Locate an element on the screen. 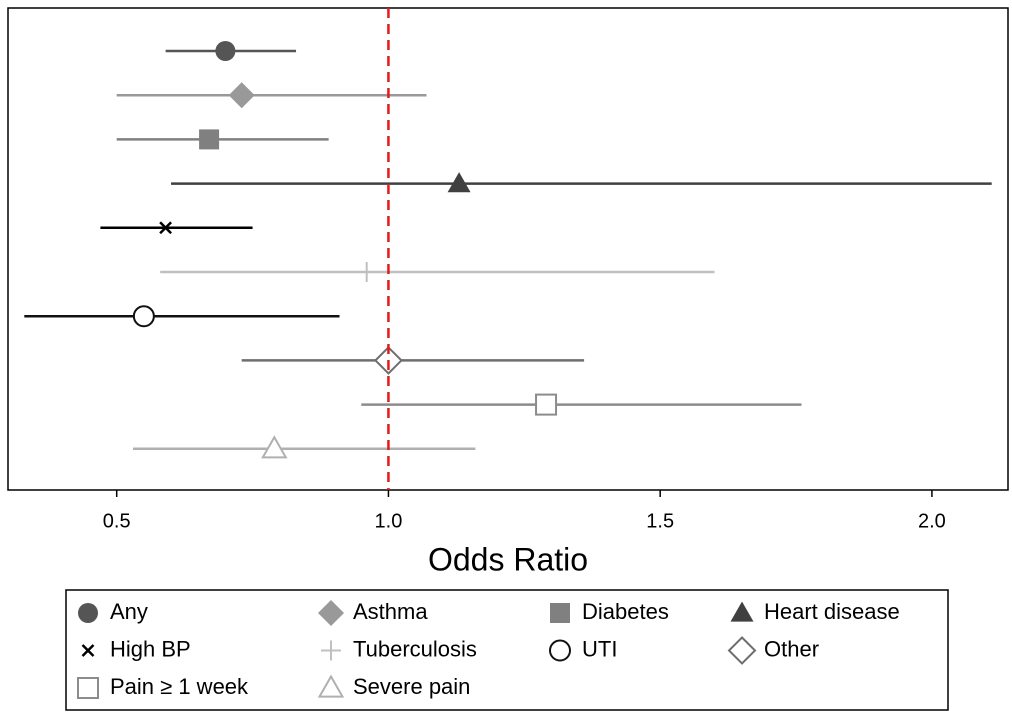 The width and height of the screenshot is (1012, 719). legend-label: High BP is located at coordinates (150, 648).